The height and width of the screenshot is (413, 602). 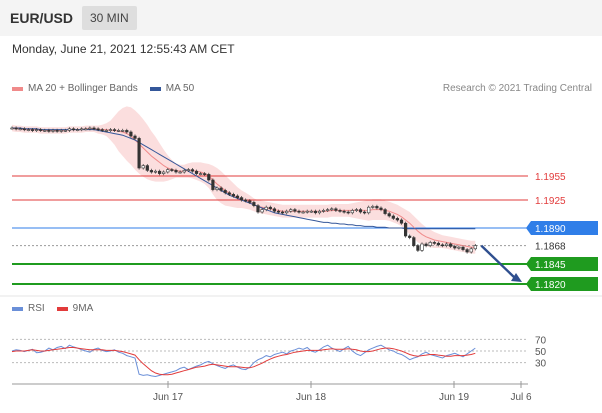 I want to click on level-label-1.1868: 1.1868, so click(x=550, y=247).